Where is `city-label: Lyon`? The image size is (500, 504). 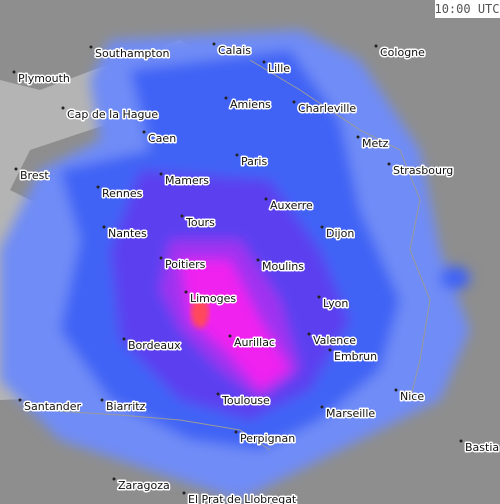 city-label: Lyon is located at coordinates (335, 303).